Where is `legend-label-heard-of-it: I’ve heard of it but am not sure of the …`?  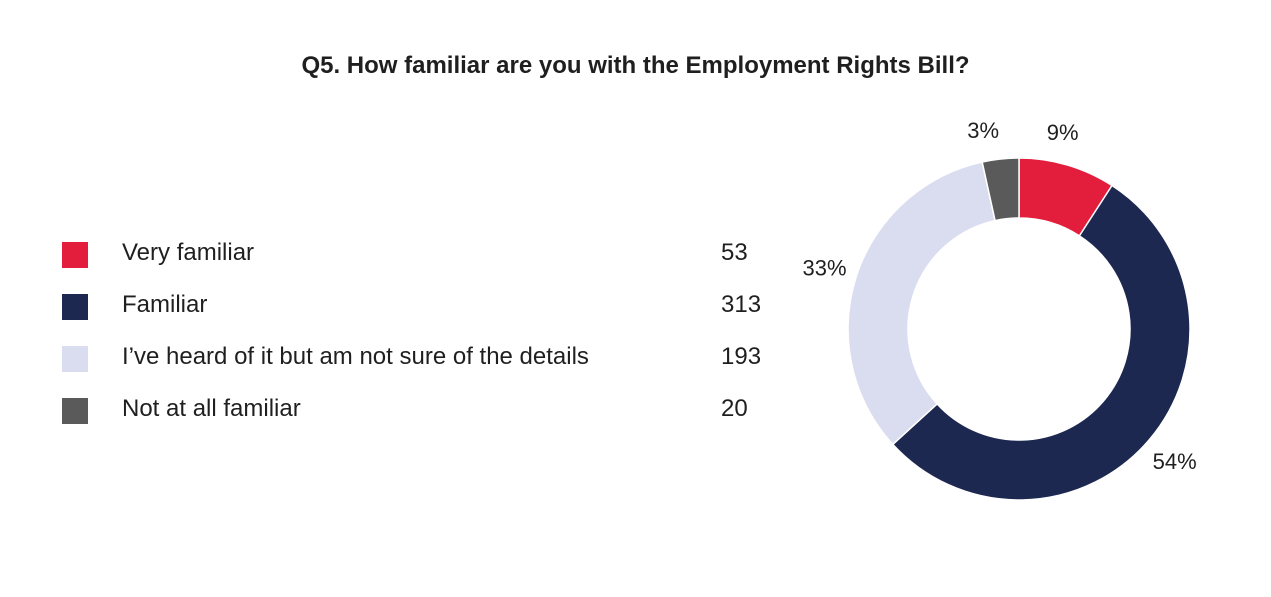
legend-label-heard-of-it: I’ve heard of it but am not sure of the … is located at coordinates (355, 356).